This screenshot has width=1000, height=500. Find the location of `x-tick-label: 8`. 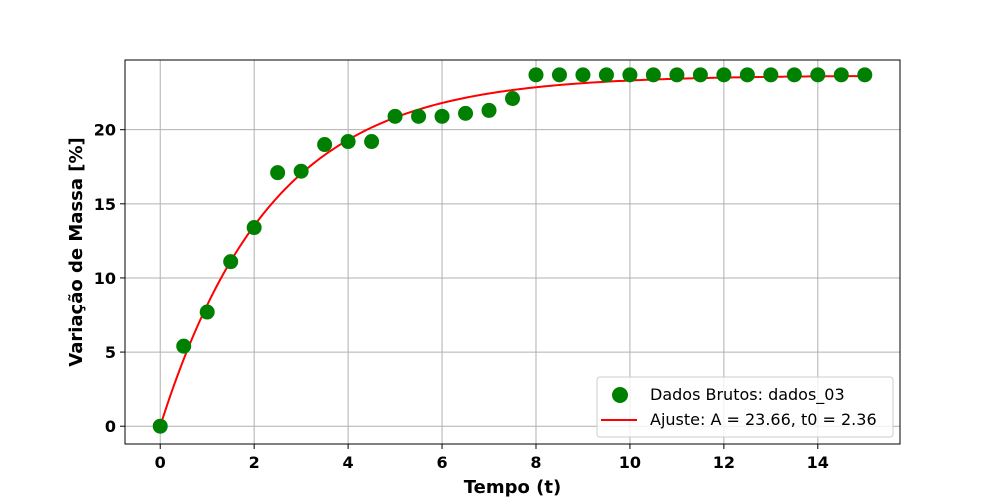

x-tick-label: 8 is located at coordinates (535, 462).